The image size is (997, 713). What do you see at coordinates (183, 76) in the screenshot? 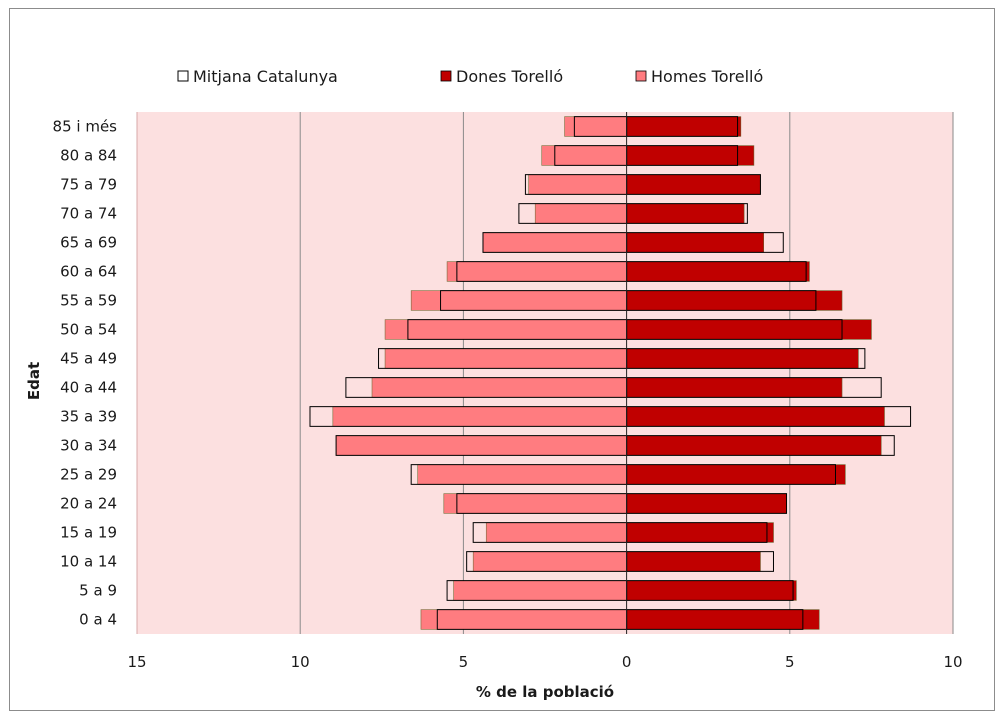
I see `legend-swatch-mitjana-catalunya` at bounding box center [183, 76].